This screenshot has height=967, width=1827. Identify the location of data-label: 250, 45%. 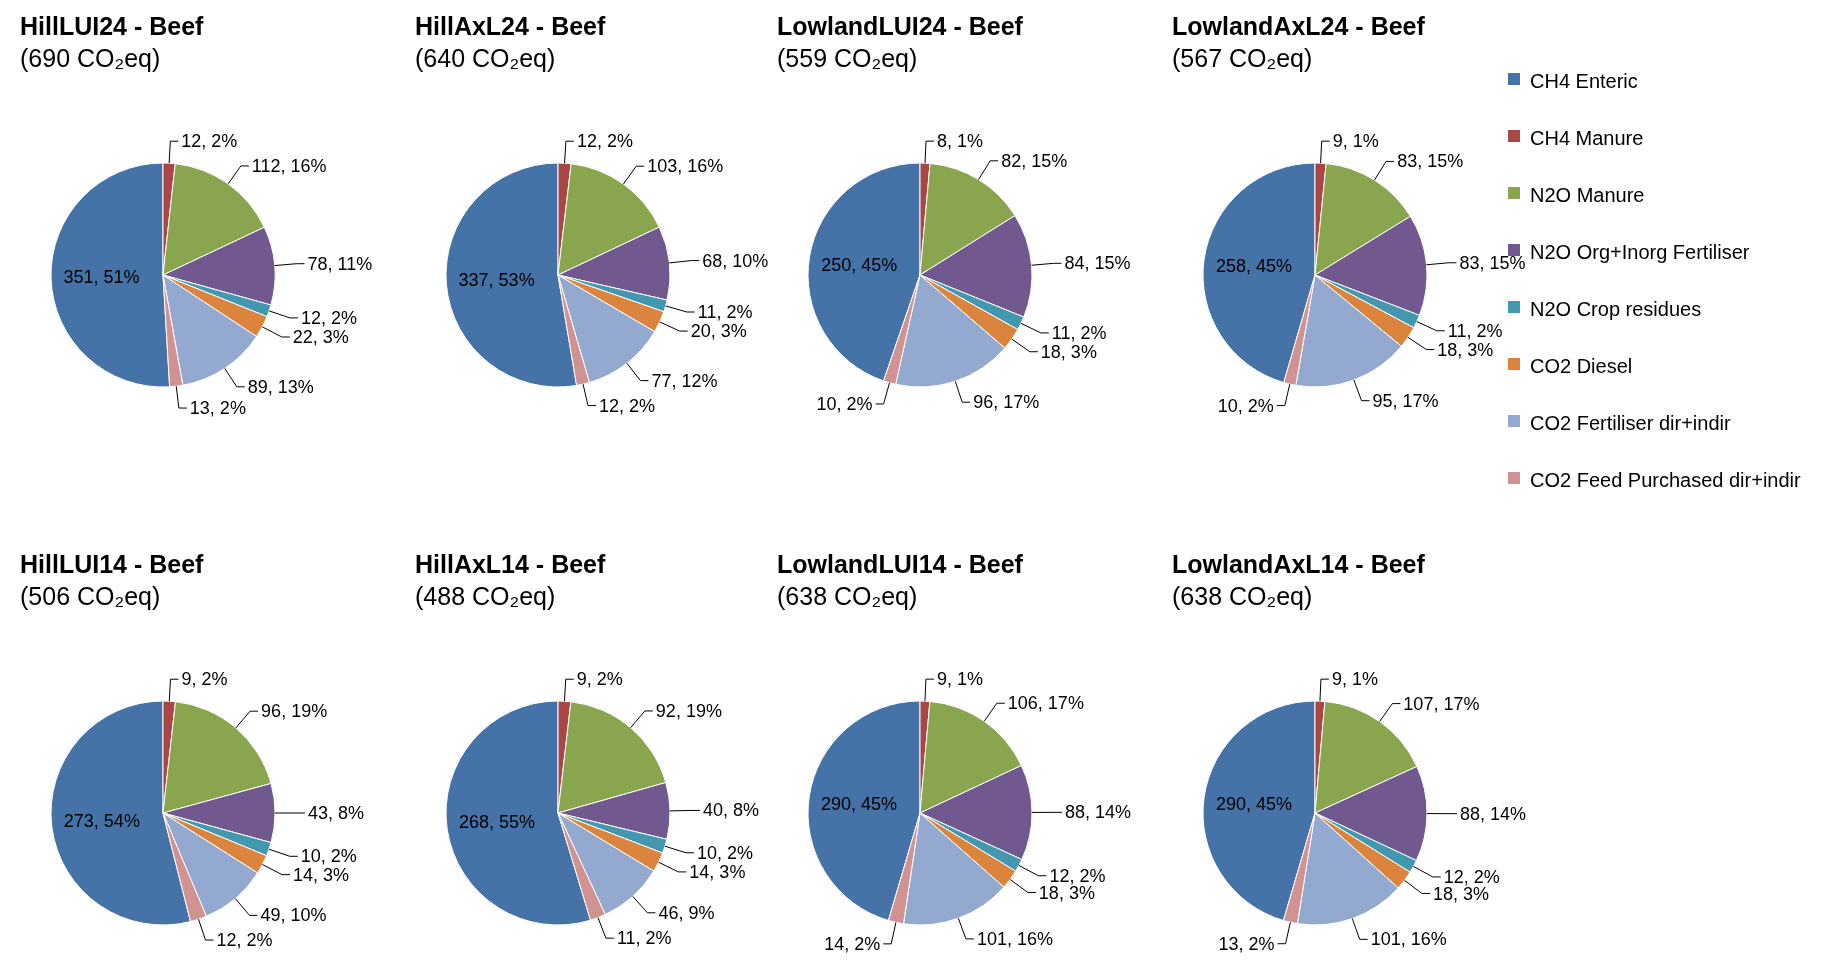
(859, 264).